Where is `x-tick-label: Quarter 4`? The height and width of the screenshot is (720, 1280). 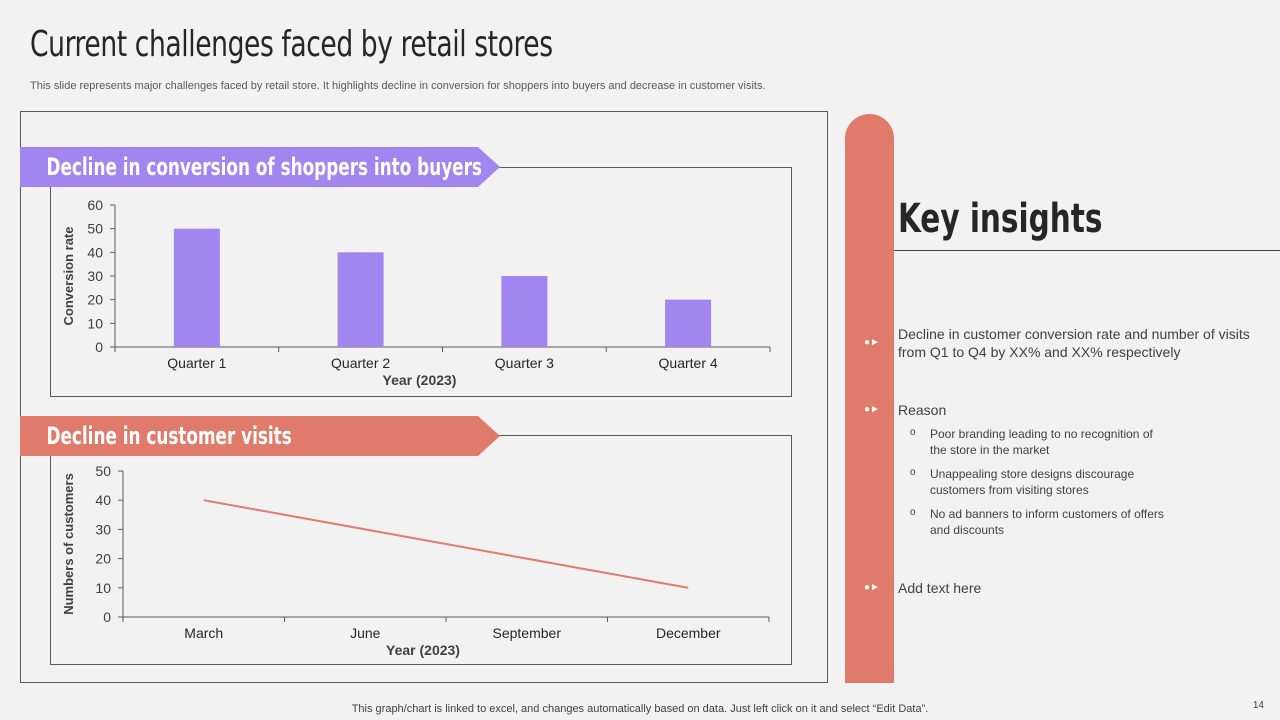 x-tick-label: Quarter 4 is located at coordinates (688, 363).